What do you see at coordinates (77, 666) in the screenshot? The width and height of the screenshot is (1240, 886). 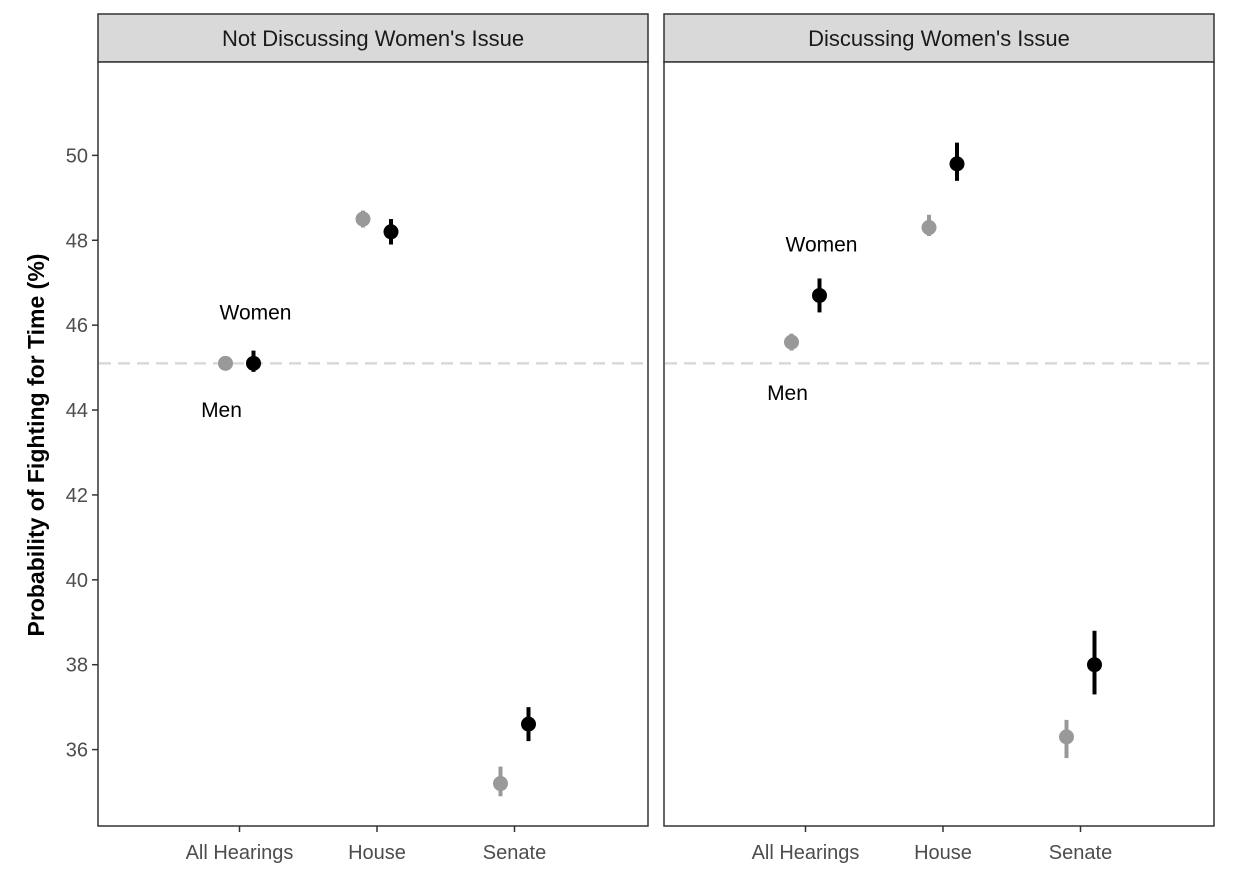 I see `y-tick-label: 38` at bounding box center [77, 666].